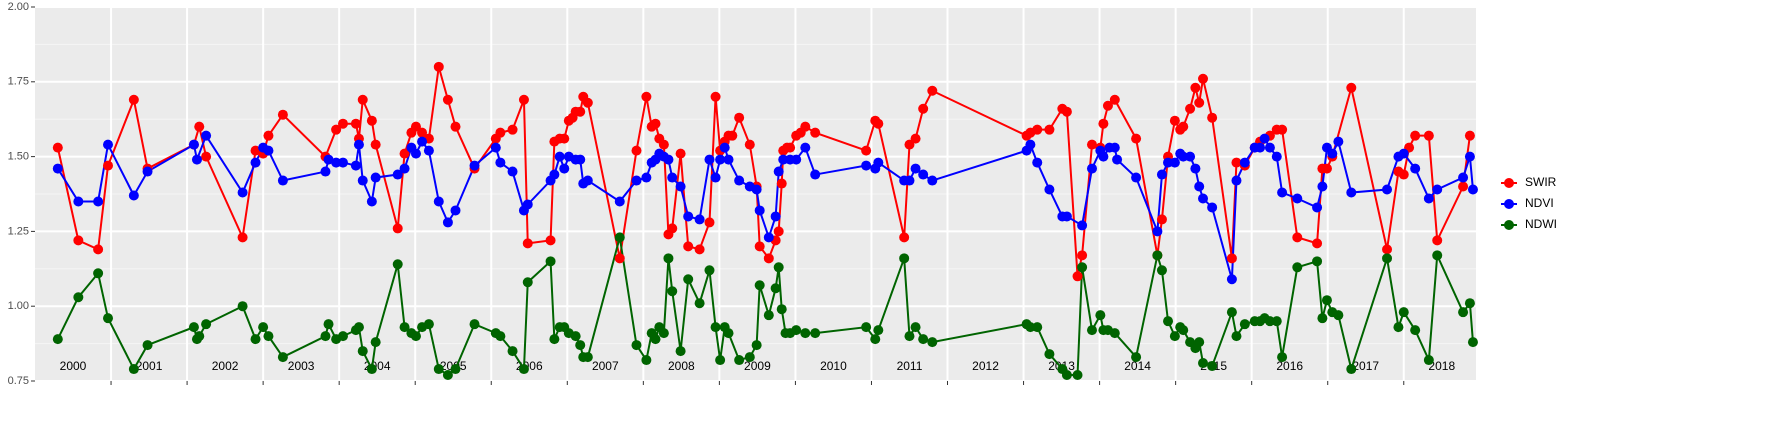 This screenshot has width=1773, height=442. I want to click on year-label: 2012, so click(985, 366).